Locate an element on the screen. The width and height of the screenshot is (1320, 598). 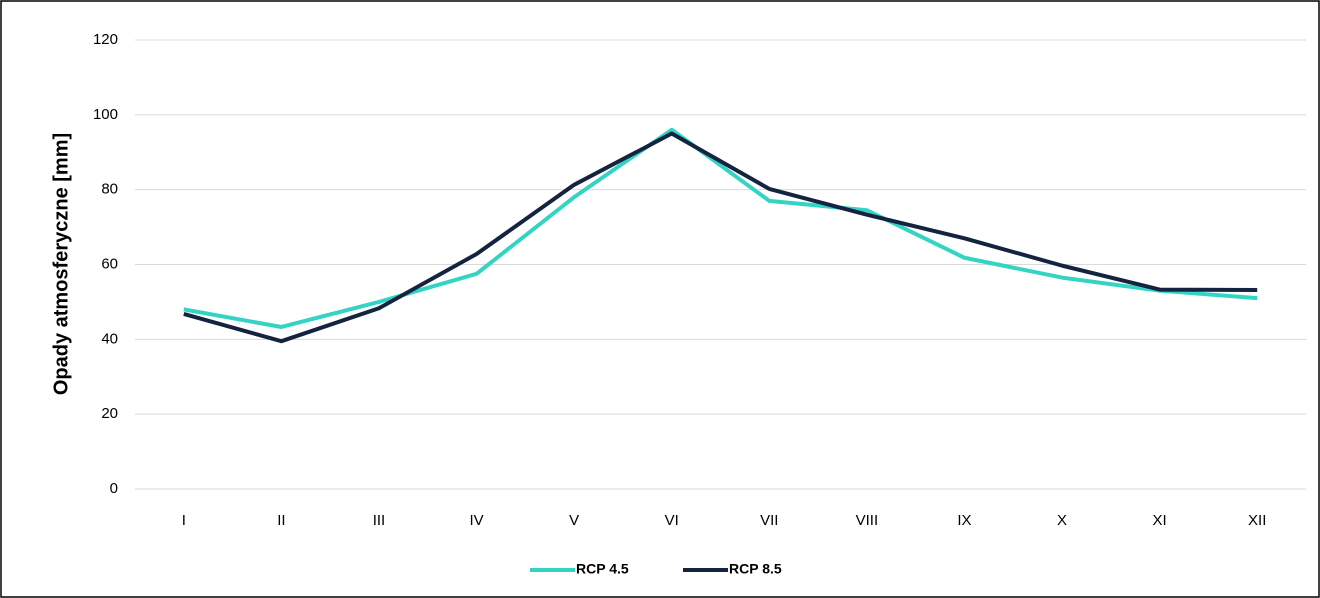
x-tick-label: V is located at coordinates (574, 520).